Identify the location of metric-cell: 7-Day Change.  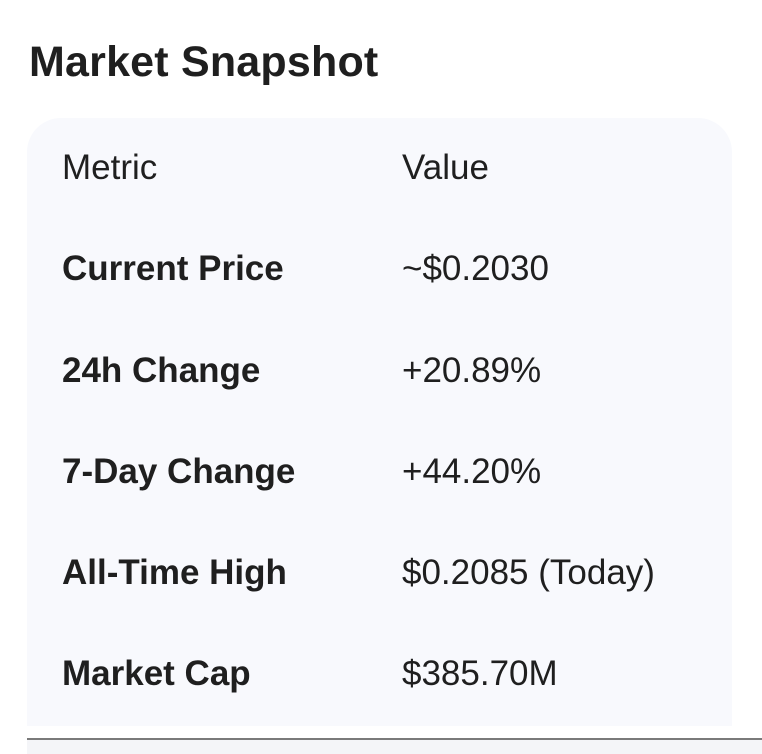
(179, 471).